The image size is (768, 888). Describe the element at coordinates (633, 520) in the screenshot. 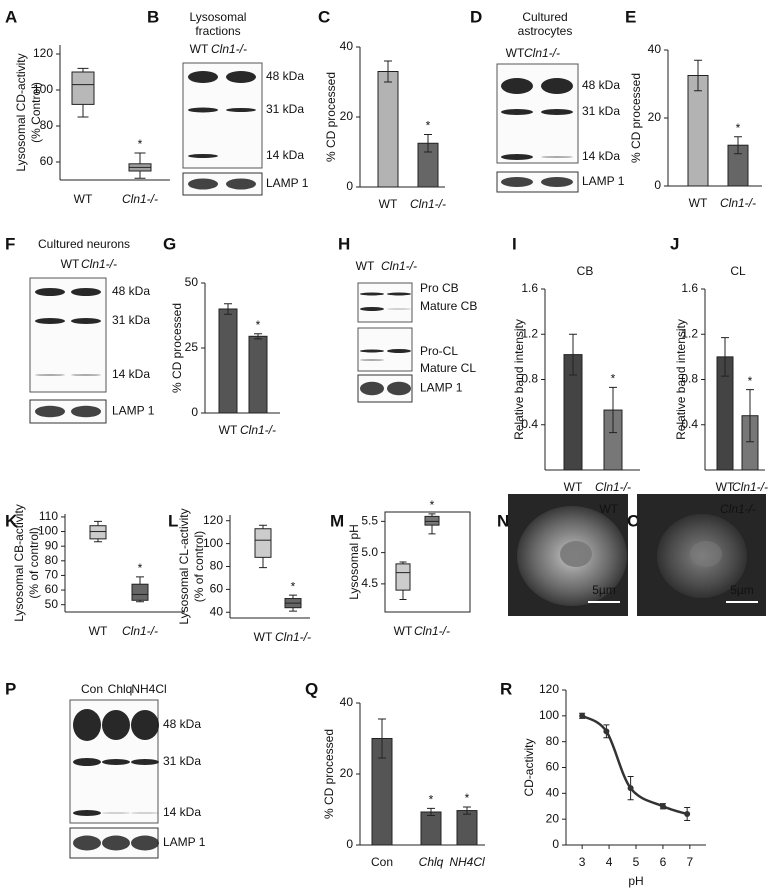

I see `panel-letter: O` at that location.